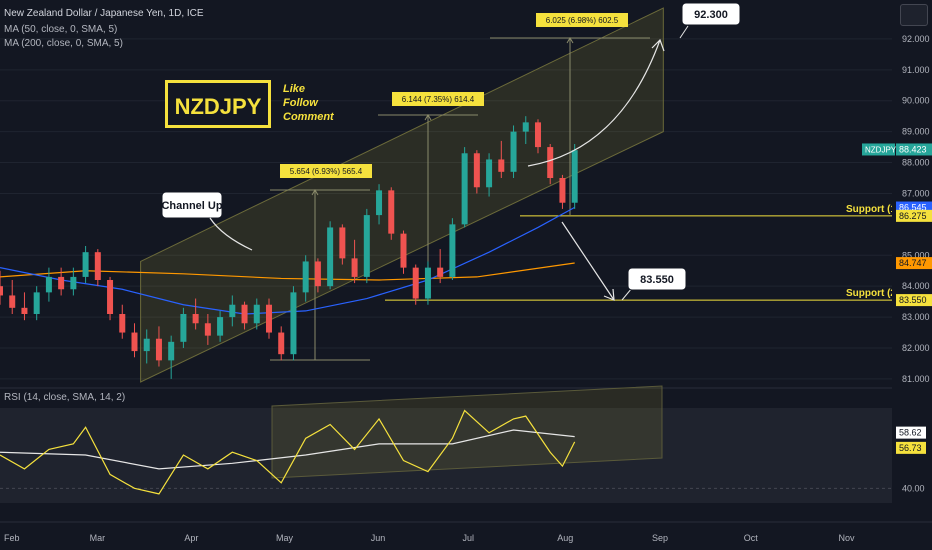  Describe the element at coordinates (285, 538) in the screenshot. I see `time-tick: May` at that location.